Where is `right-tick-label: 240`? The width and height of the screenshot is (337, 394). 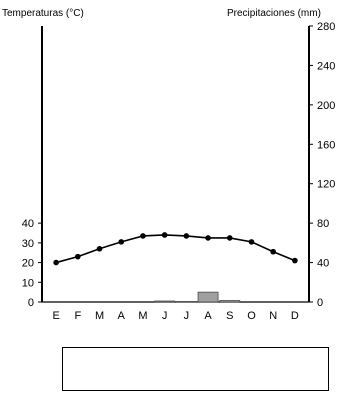 right-tick-label: 240 is located at coordinates (326, 66).